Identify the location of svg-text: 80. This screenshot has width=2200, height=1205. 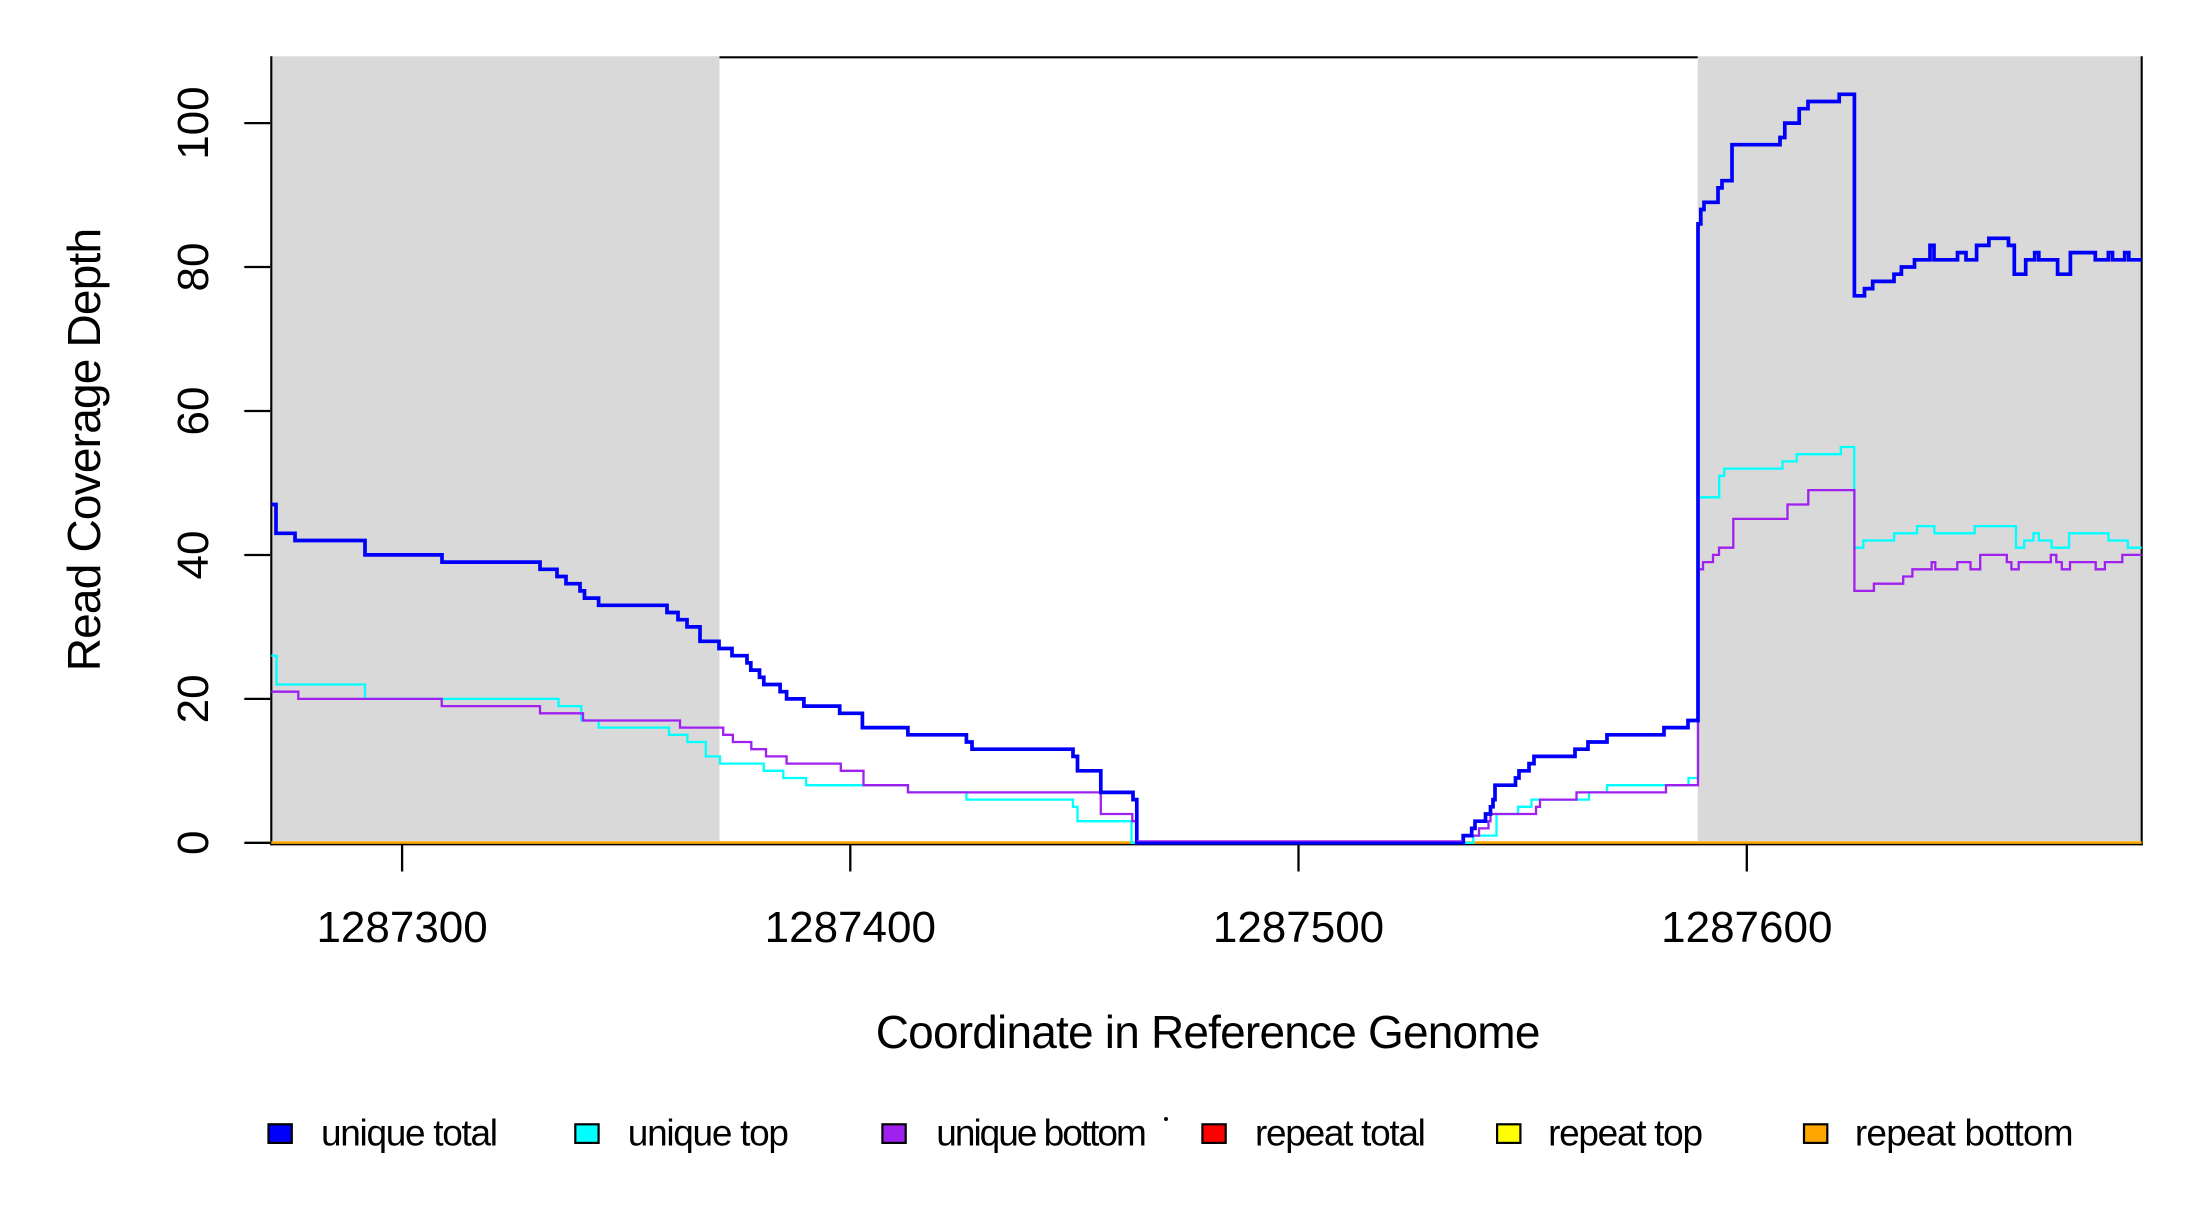
(193, 267).